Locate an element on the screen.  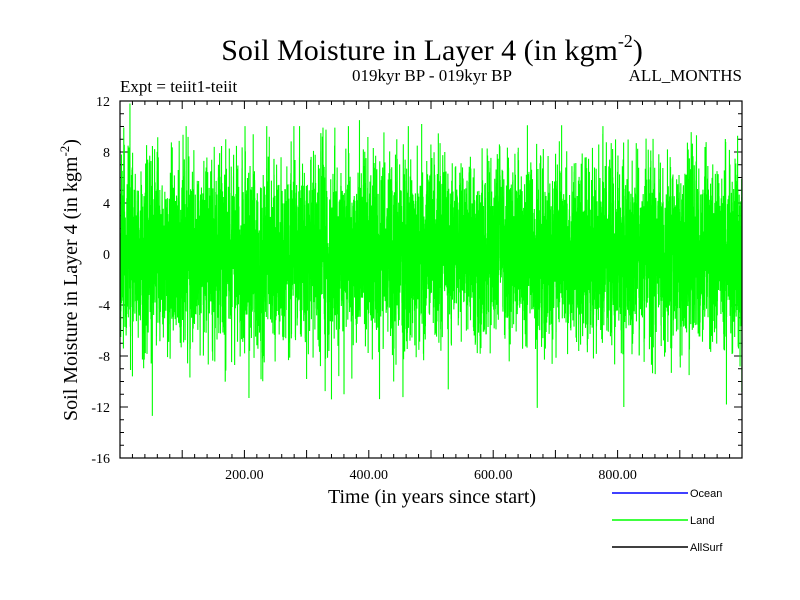
legend-label-allsurf: AllSurf is located at coordinates (706, 548).